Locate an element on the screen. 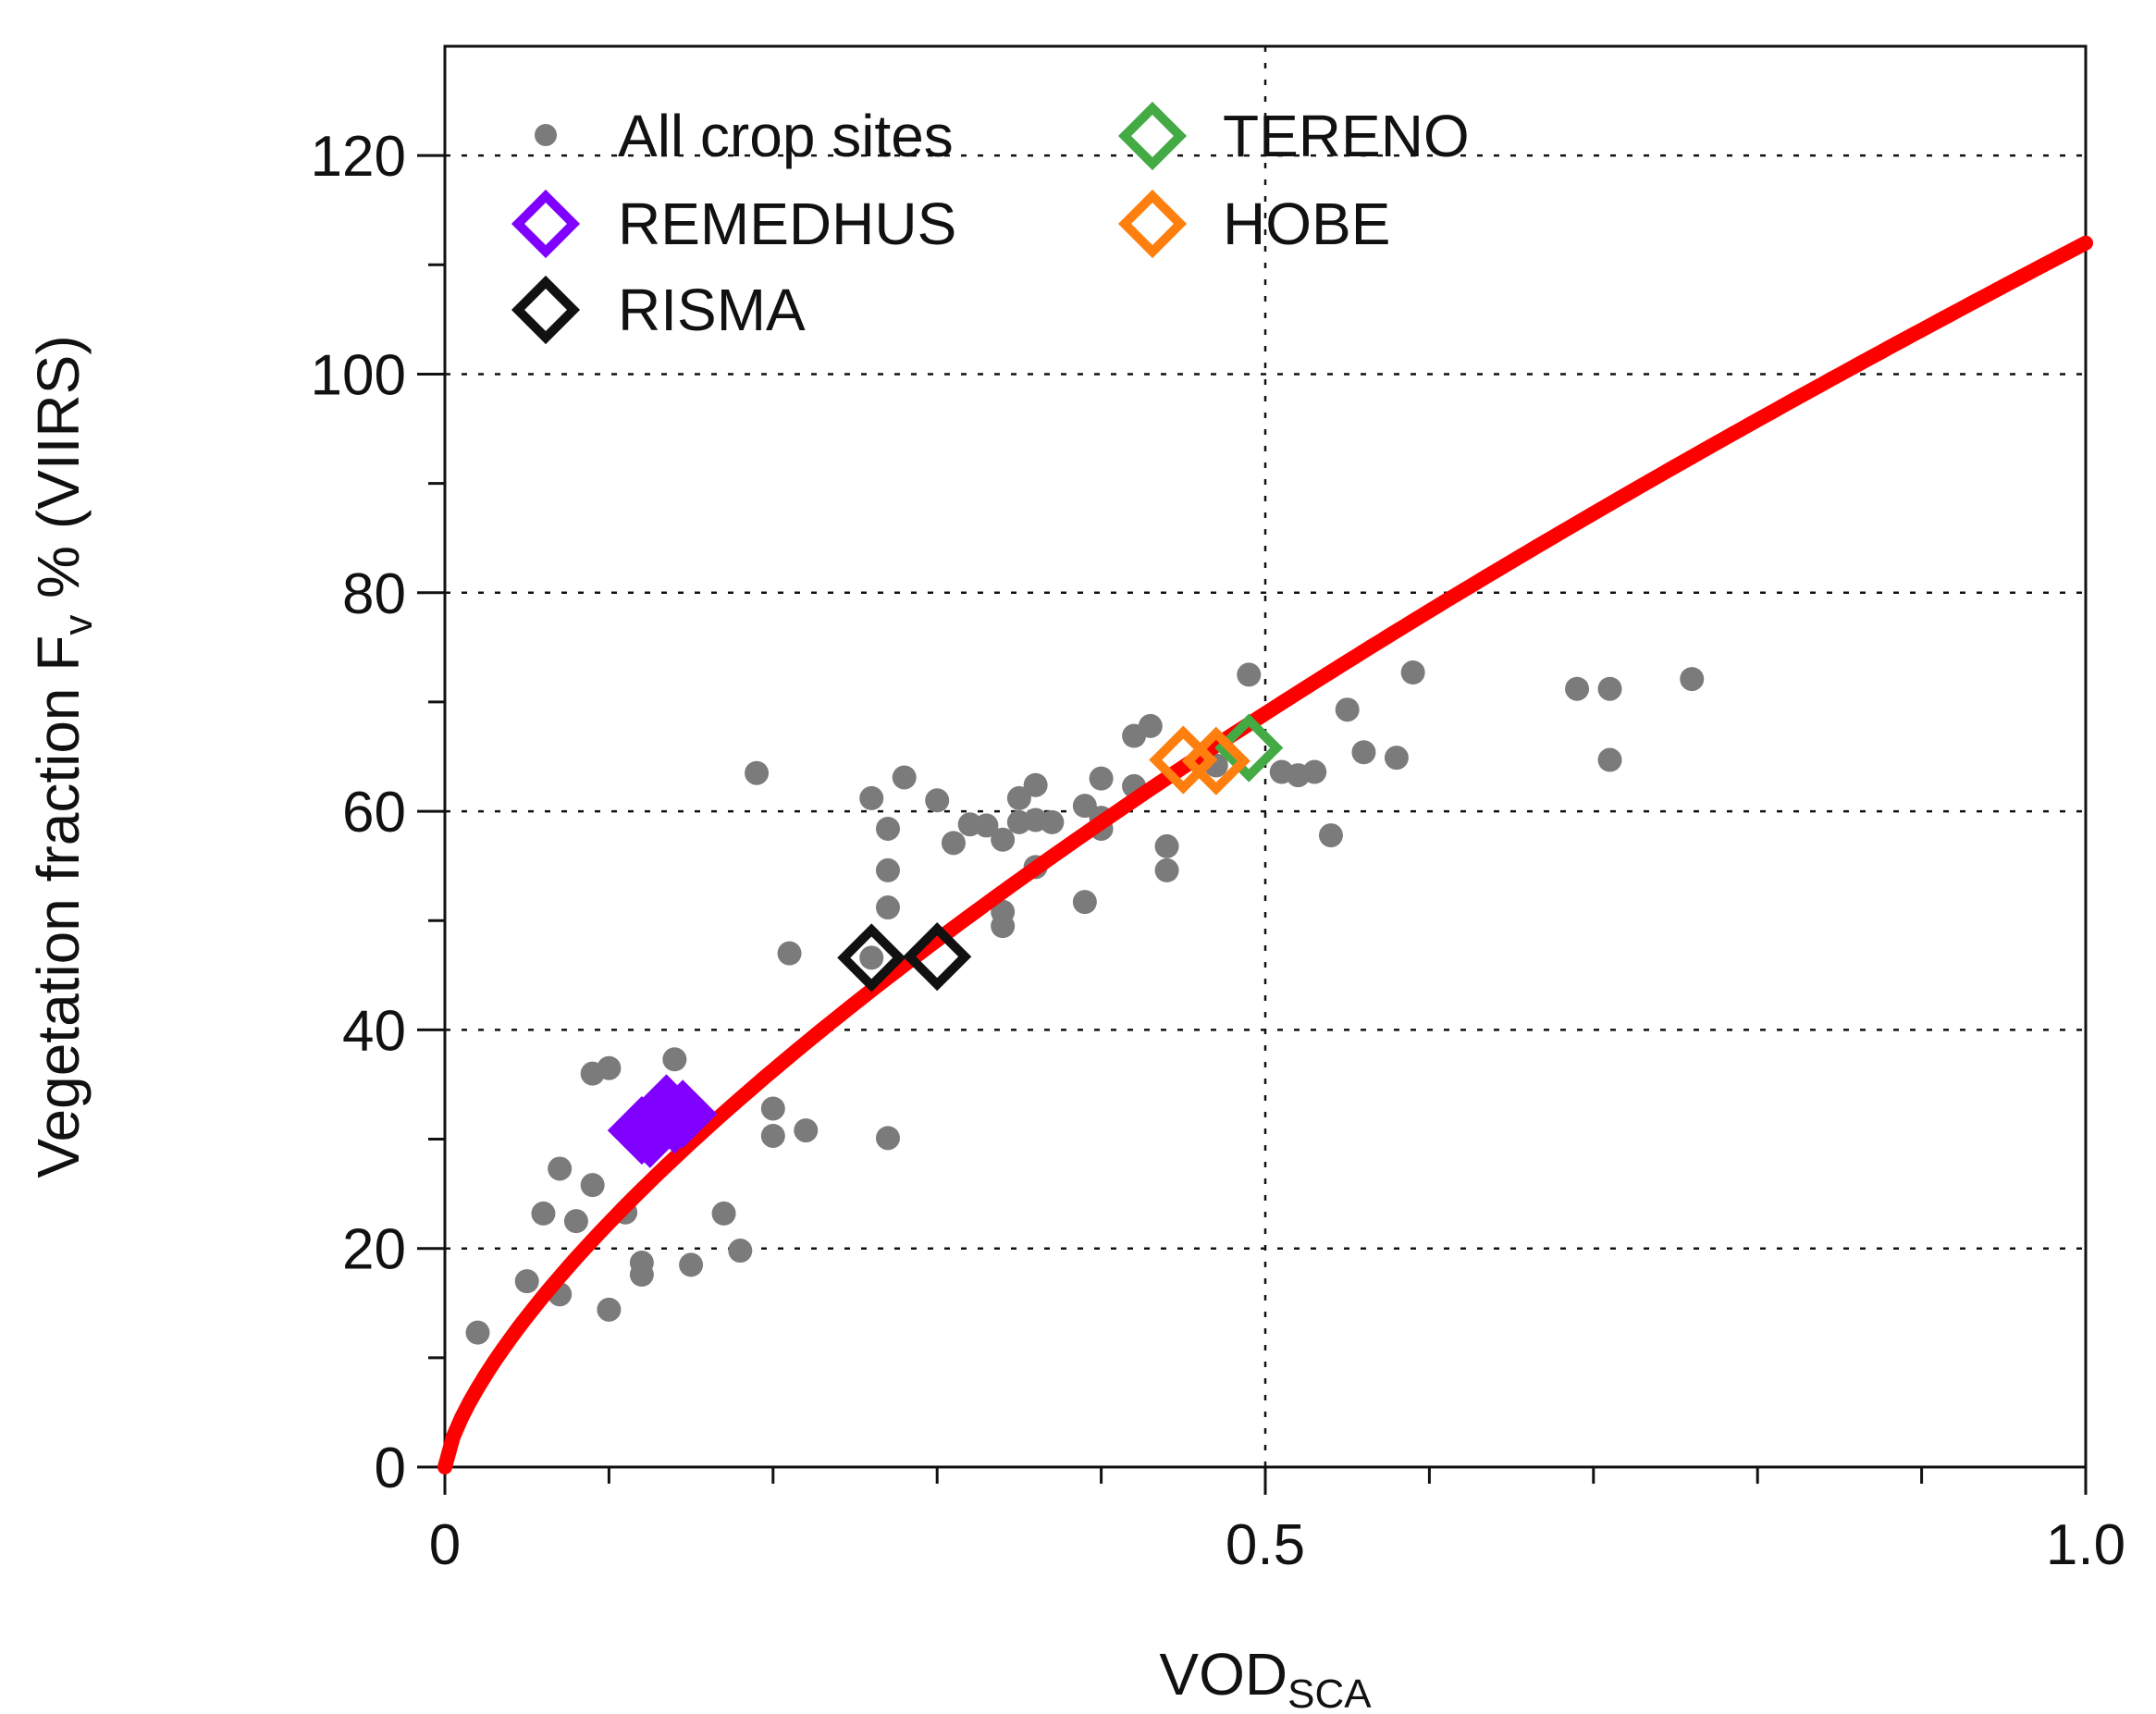 The image size is (2156, 1714). legend-item-risma: RISMA is located at coordinates (658, 310).